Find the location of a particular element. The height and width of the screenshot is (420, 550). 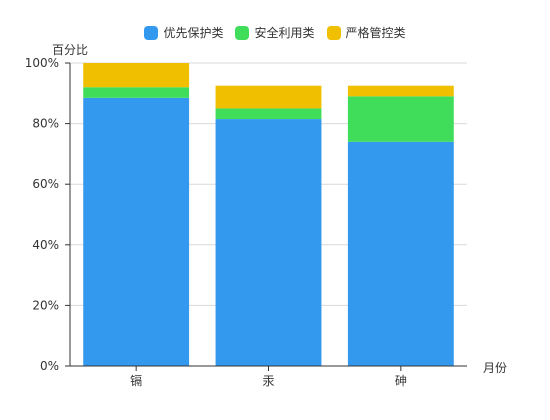

y-tick-label: 0% is located at coordinates (49, 366).